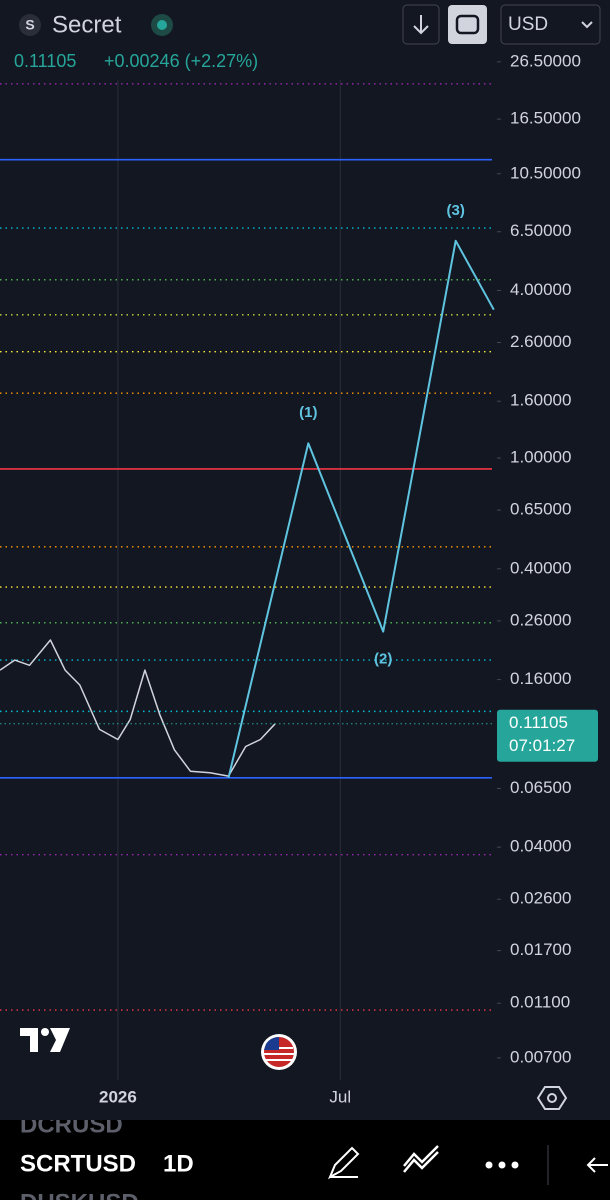 The width and height of the screenshot is (610, 1200). I want to click on y-tick-label: 10.50000, so click(545, 172).